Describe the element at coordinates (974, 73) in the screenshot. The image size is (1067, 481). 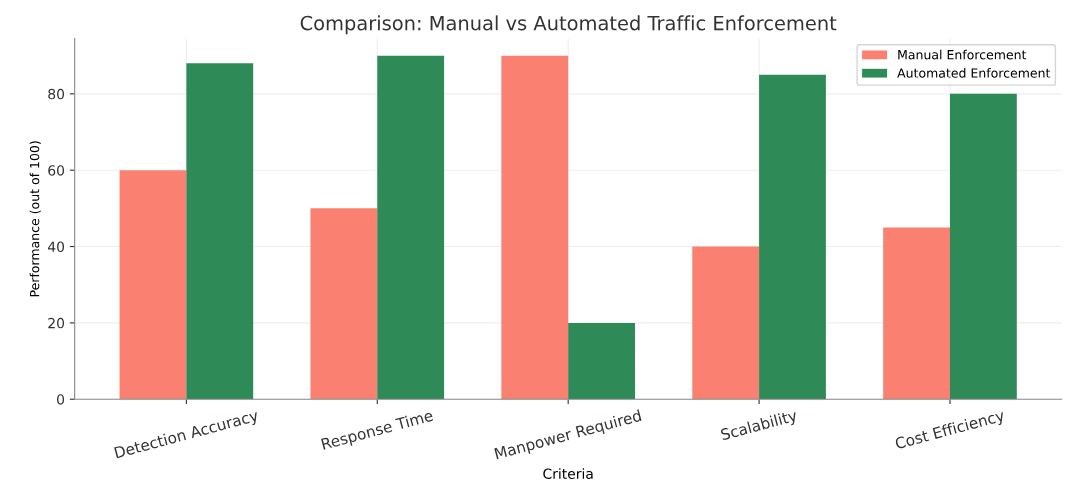
I see `legend-label: Automated Enforcement` at that location.